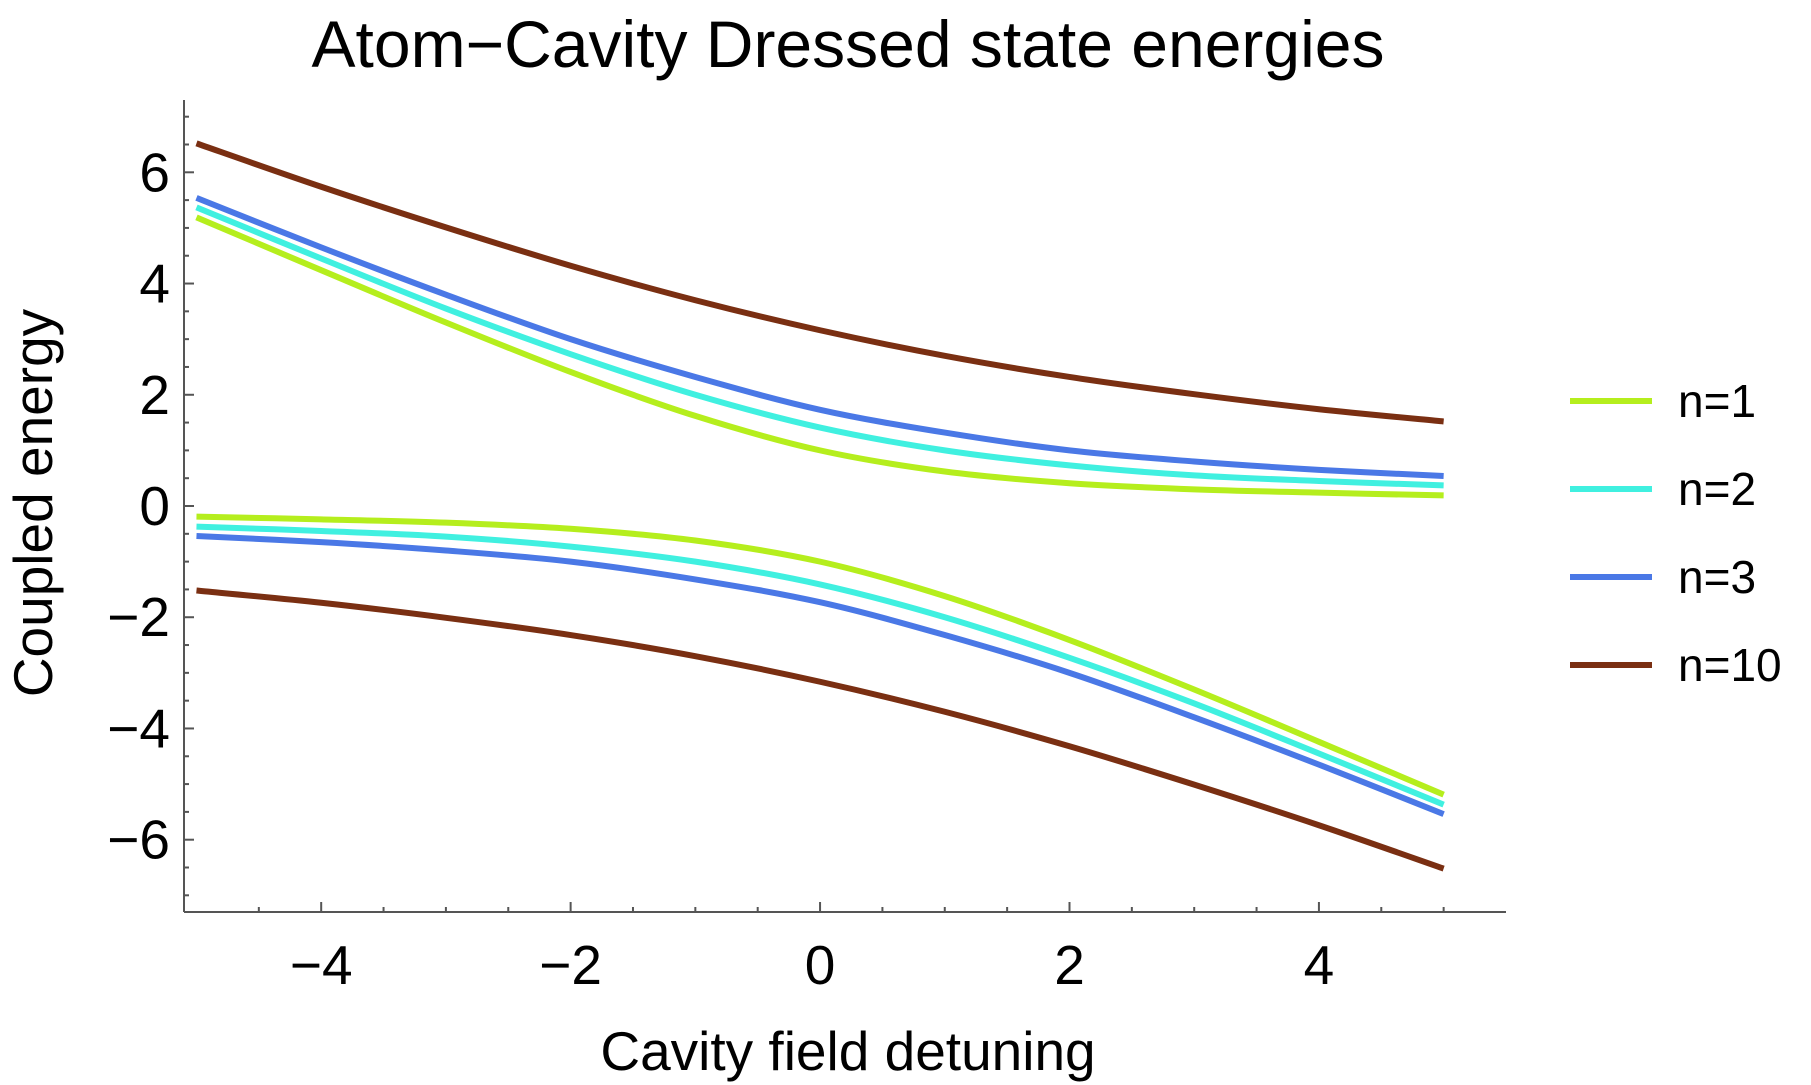  Describe the element at coordinates (138, 728) in the screenshot. I see `y-tick-label: −4` at that location.